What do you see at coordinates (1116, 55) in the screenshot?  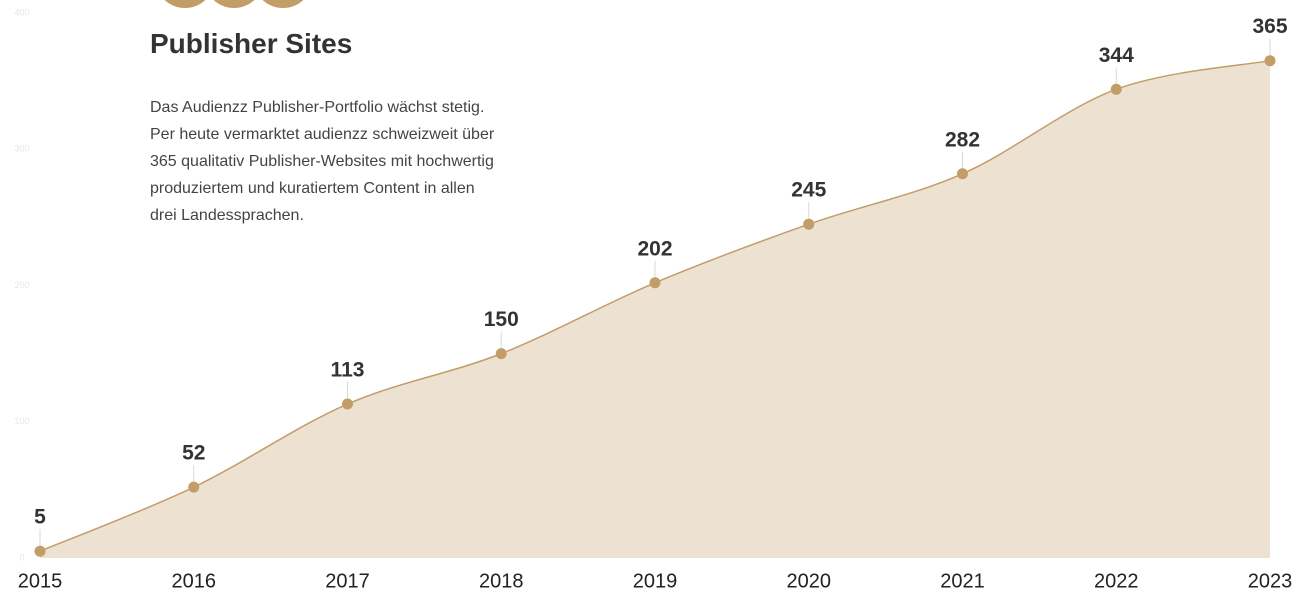 I see `value-label: 344` at bounding box center [1116, 55].